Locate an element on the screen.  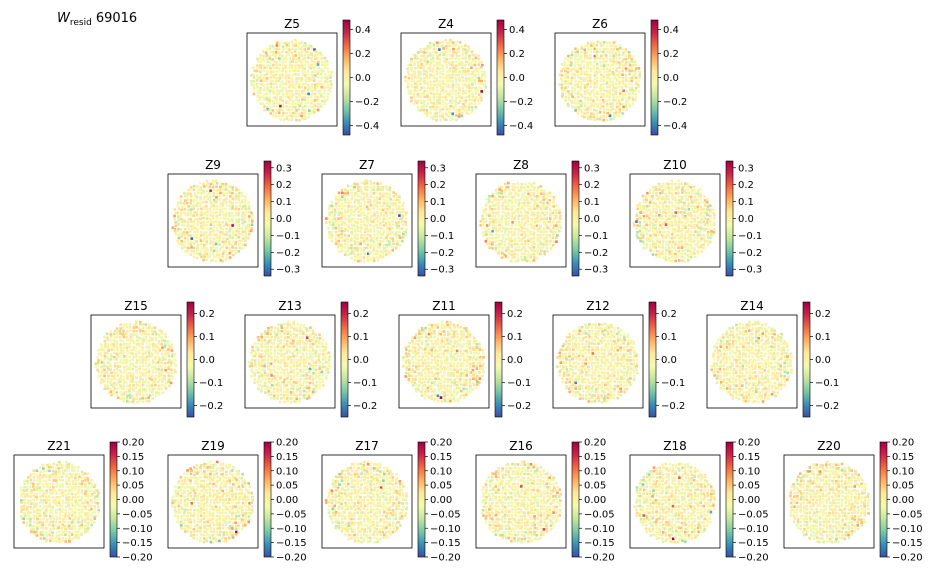
panel-title: Z4 is located at coordinates (446, 24).